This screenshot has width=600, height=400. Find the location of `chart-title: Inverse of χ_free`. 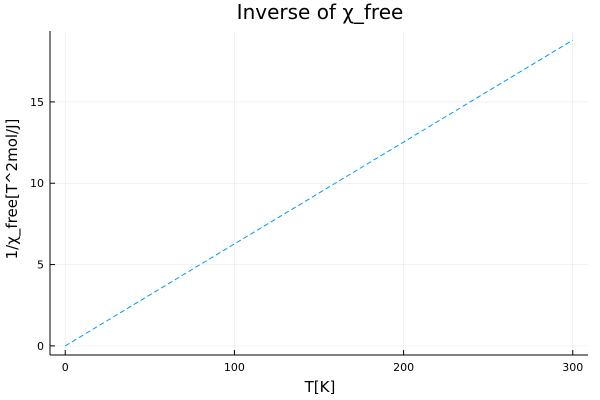

chart-title: Inverse of χ_free is located at coordinates (320, 12).